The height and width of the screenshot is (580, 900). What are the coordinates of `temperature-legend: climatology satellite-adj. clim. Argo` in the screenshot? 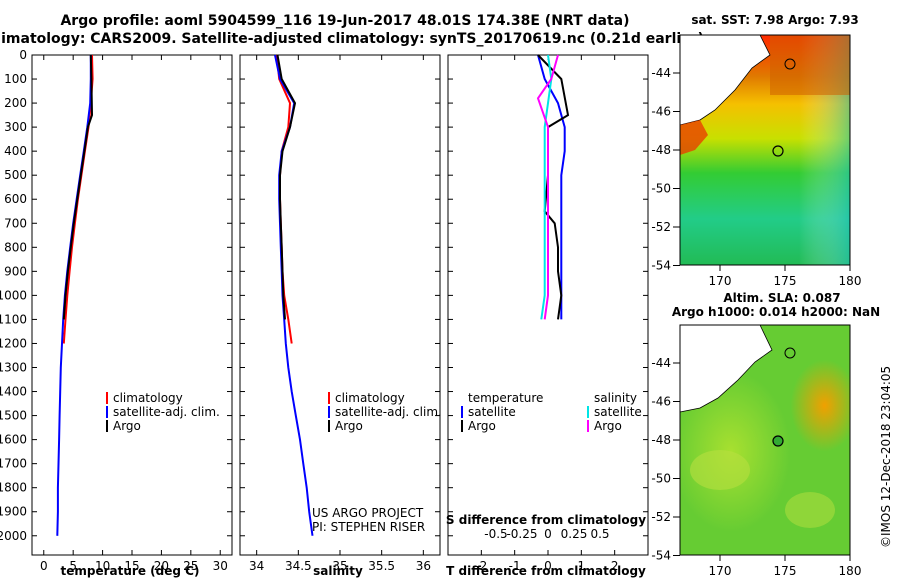 It's located at (163, 412).